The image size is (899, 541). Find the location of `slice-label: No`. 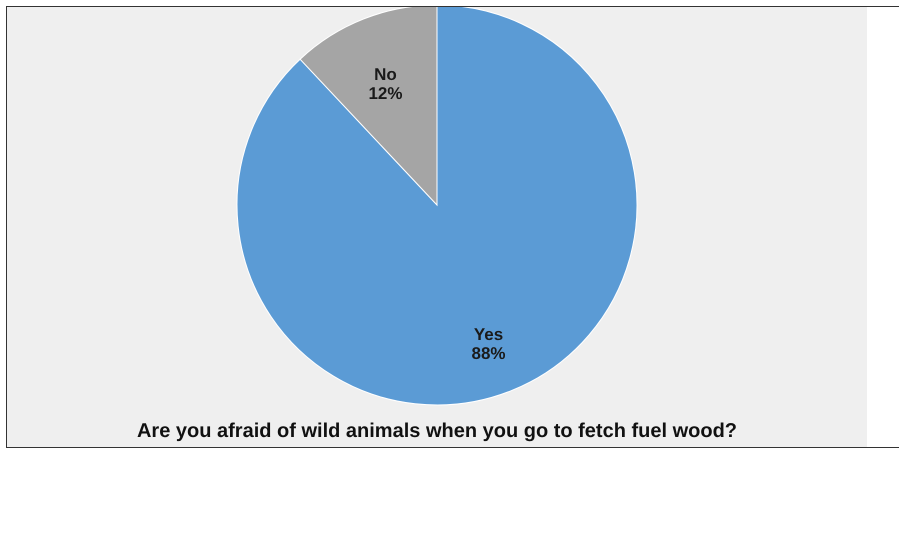

slice-label: No is located at coordinates (385, 74).